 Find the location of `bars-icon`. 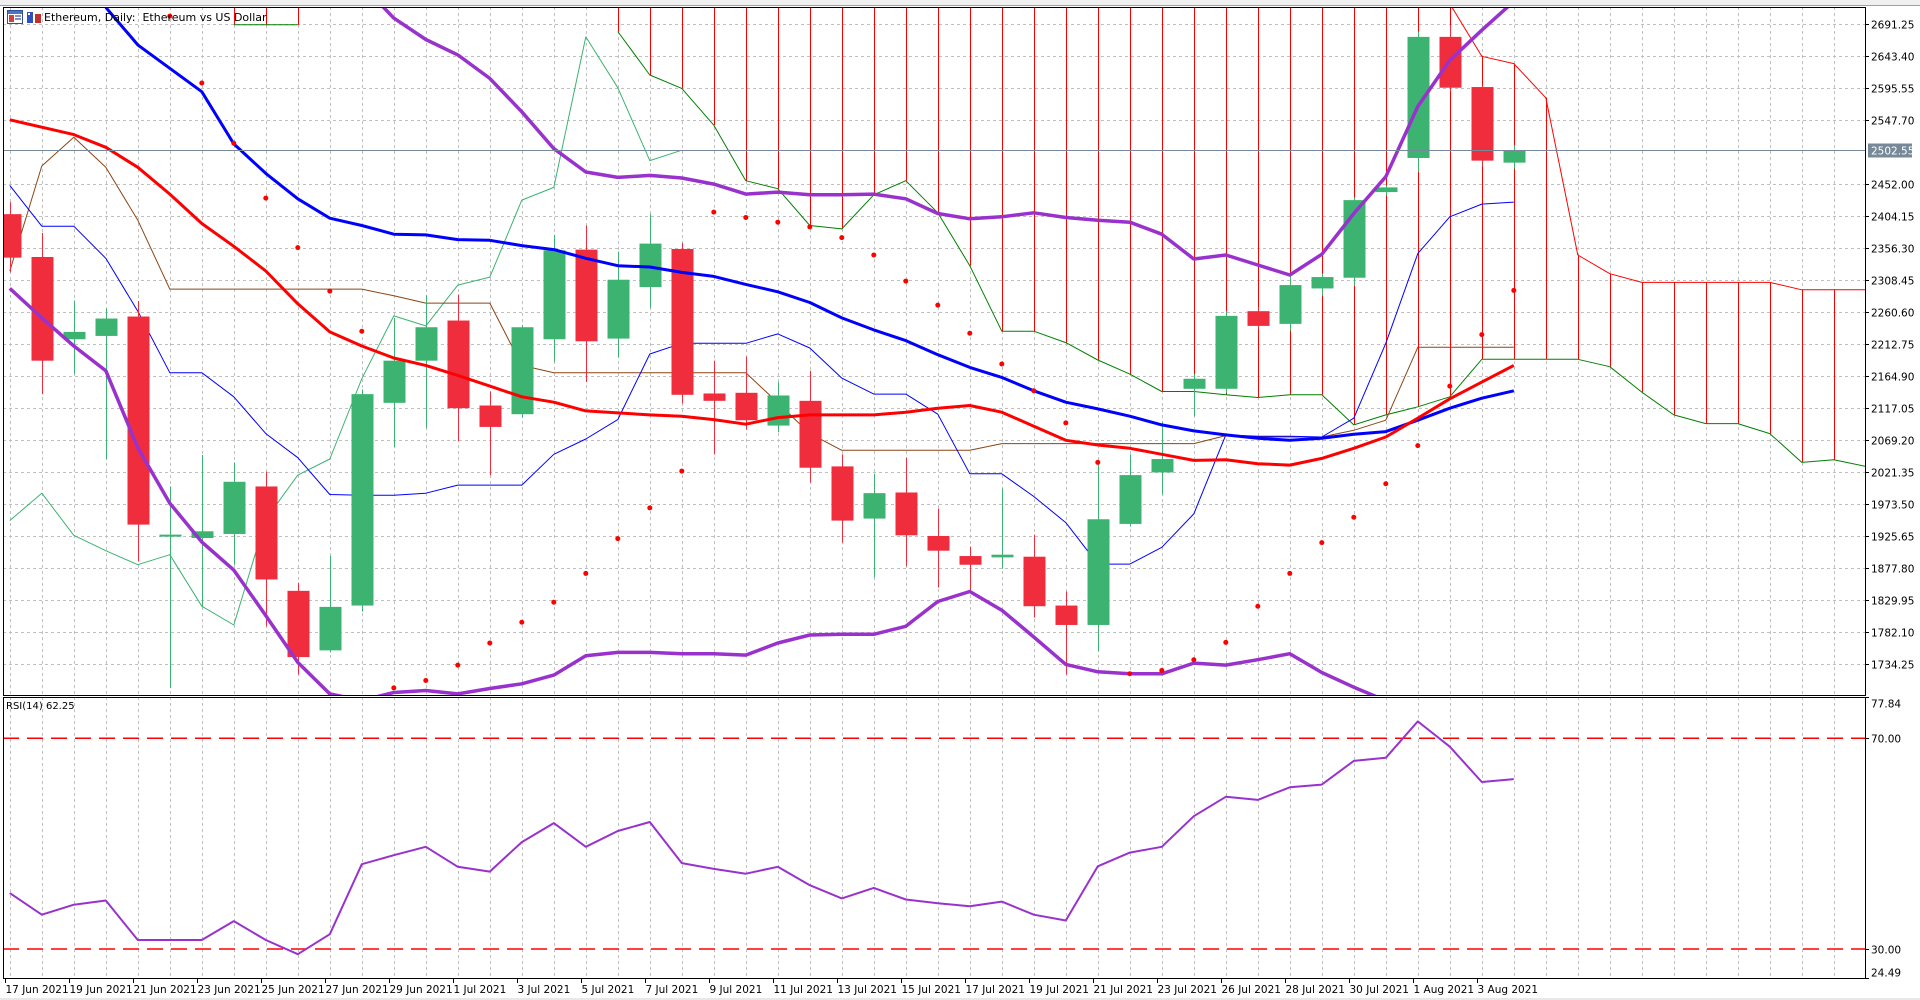

bars-icon is located at coordinates (34, 17).